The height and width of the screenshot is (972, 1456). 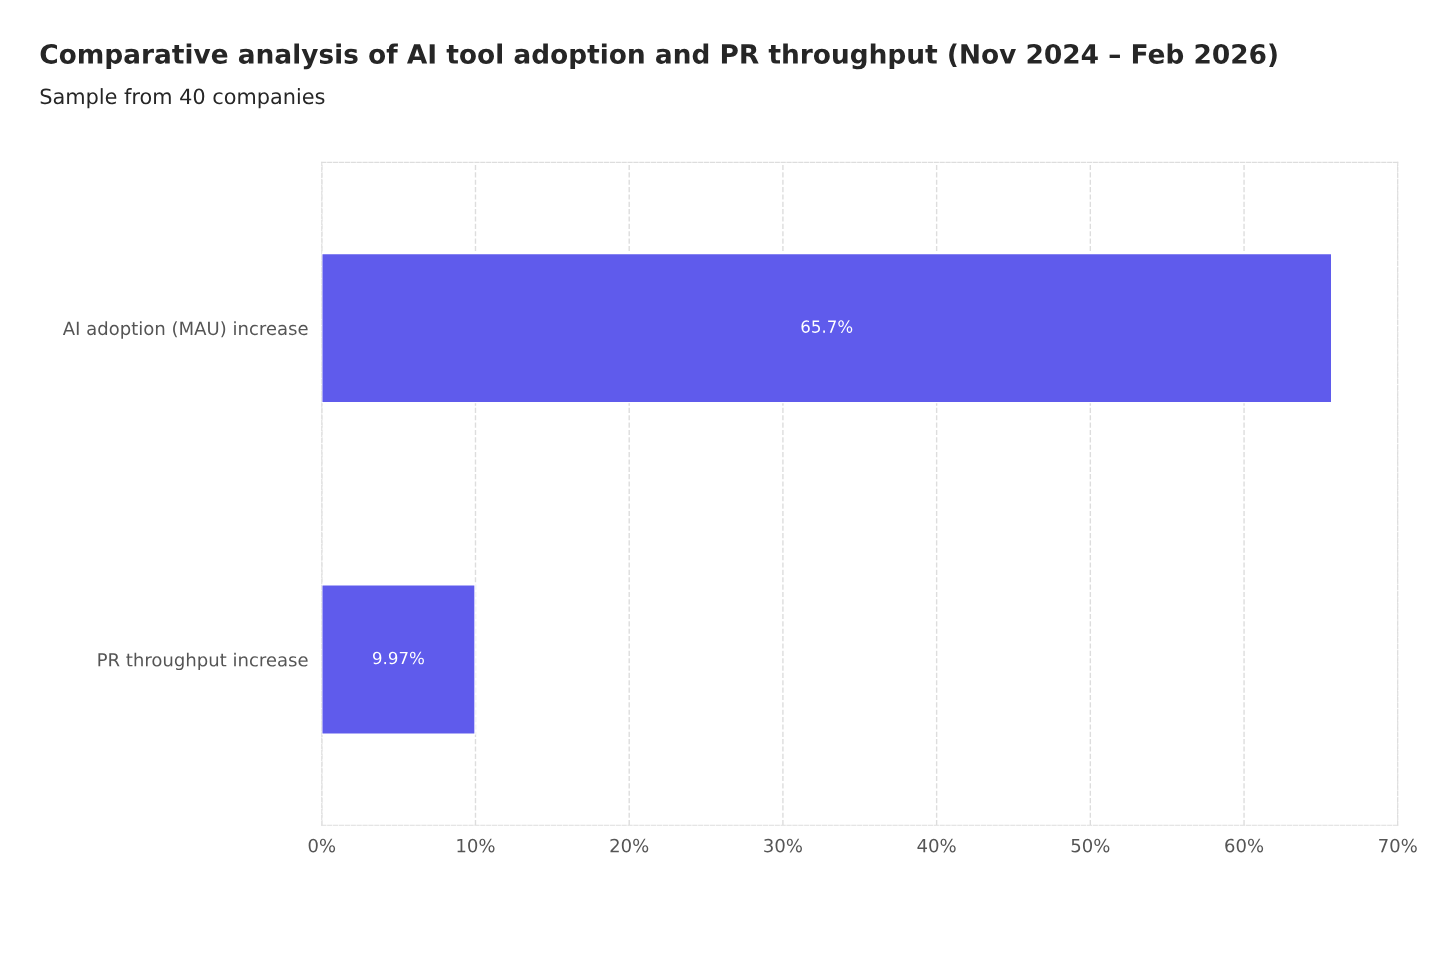 What do you see at coordinates (827, 326) in the screenshot?
I see `data-label: 65.7%` at bounding box center [827, 326].